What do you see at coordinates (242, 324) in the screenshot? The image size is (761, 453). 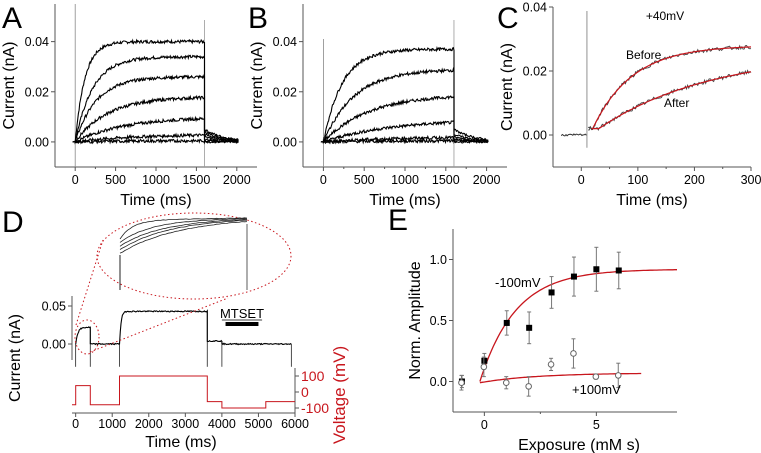 I see `mtset-application-bar` at bounding box center [242, 324].